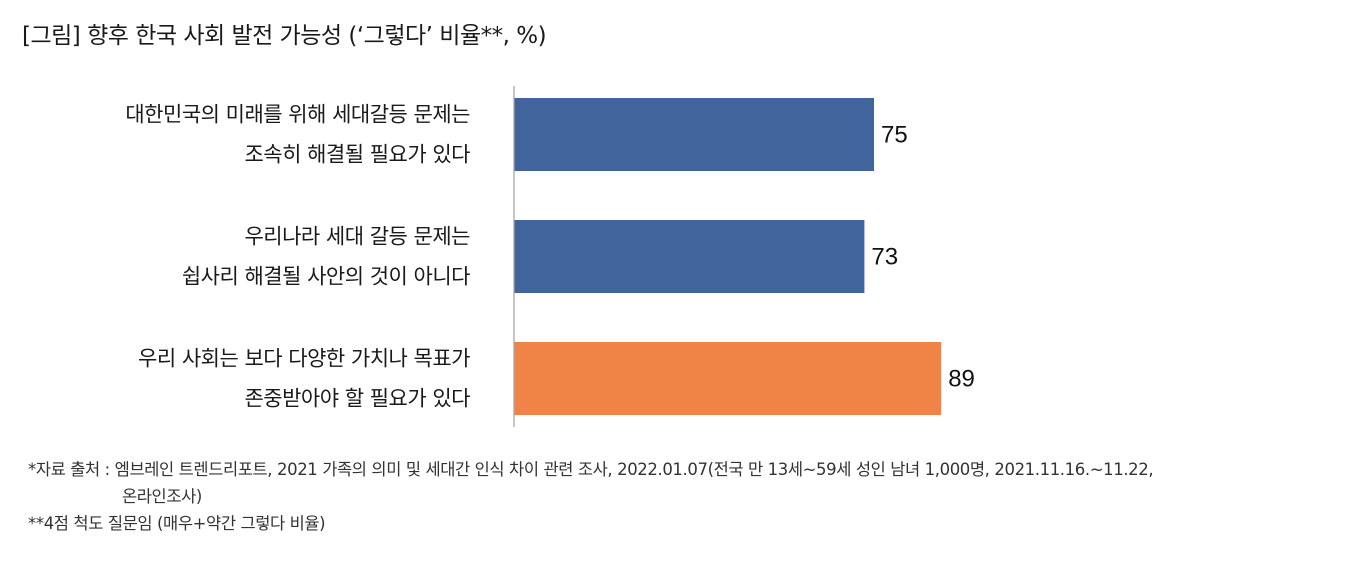 The width and height of the screenshot is (1346, 564). Describe the element at coordinates (961, 379) in the screenshot. I see `data-label-3: 89` at that location.